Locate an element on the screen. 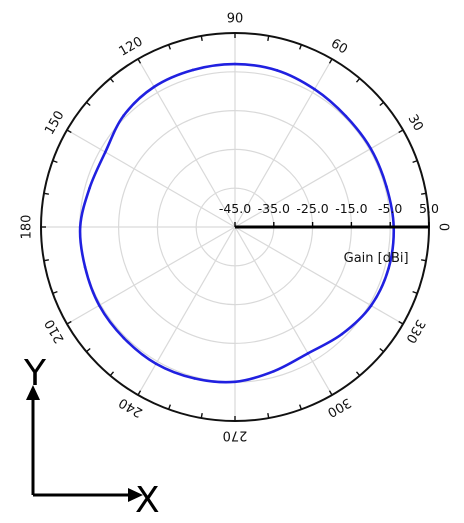  radial-axis: -45.0 -35.0 -25.0 -15.0 -5.0 5.0 is located at coordinates (329, 215).